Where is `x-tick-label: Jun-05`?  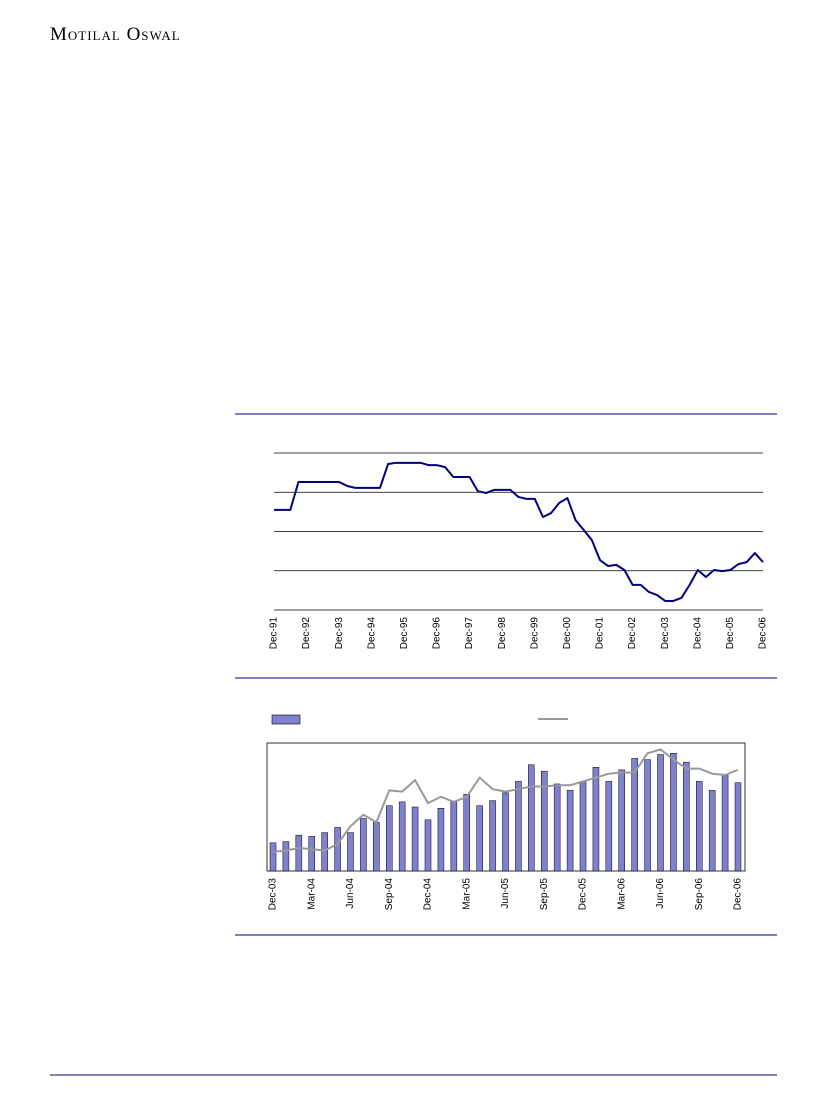
x-tick-label: Jun-05 is located at coordinates (505, 893).